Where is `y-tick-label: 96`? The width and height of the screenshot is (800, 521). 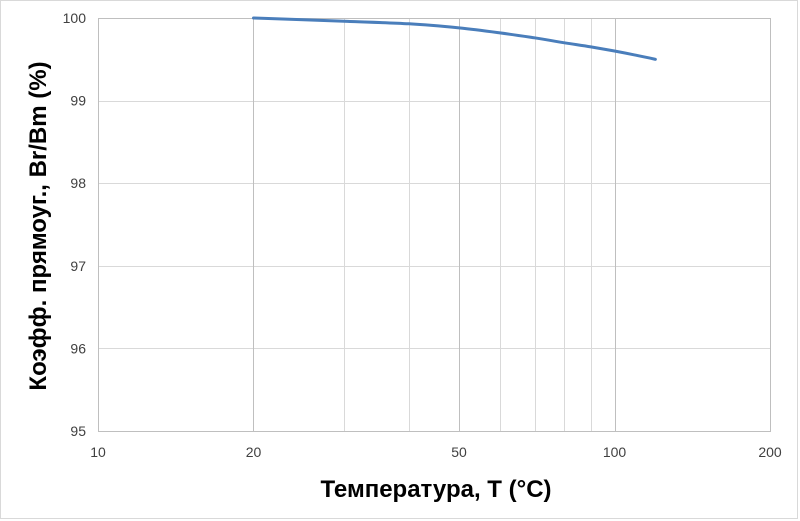 y-tick-label: 96 is located at coordinates (78, 348).